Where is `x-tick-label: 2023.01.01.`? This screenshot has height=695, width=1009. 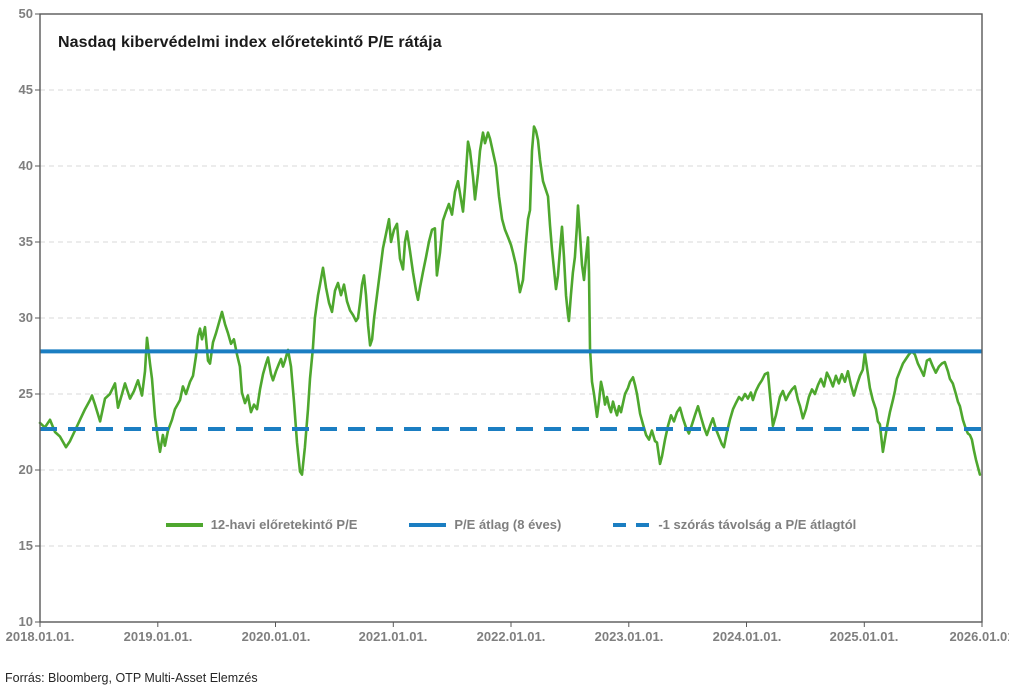 x-tick-label: 2023.01.01. is located at coordinates (629, 636).